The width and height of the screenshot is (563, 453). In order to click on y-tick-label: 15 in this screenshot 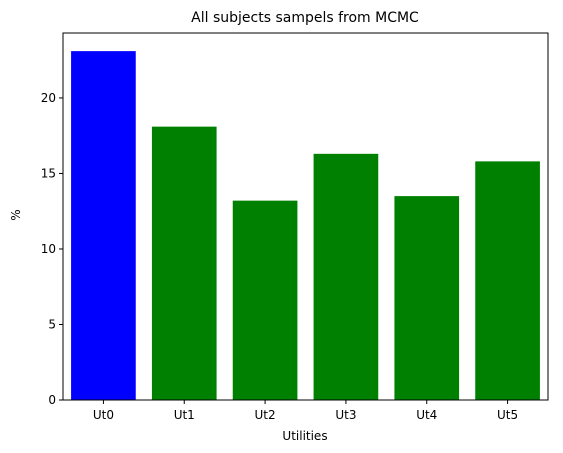, I will do `click(48, 173)`.